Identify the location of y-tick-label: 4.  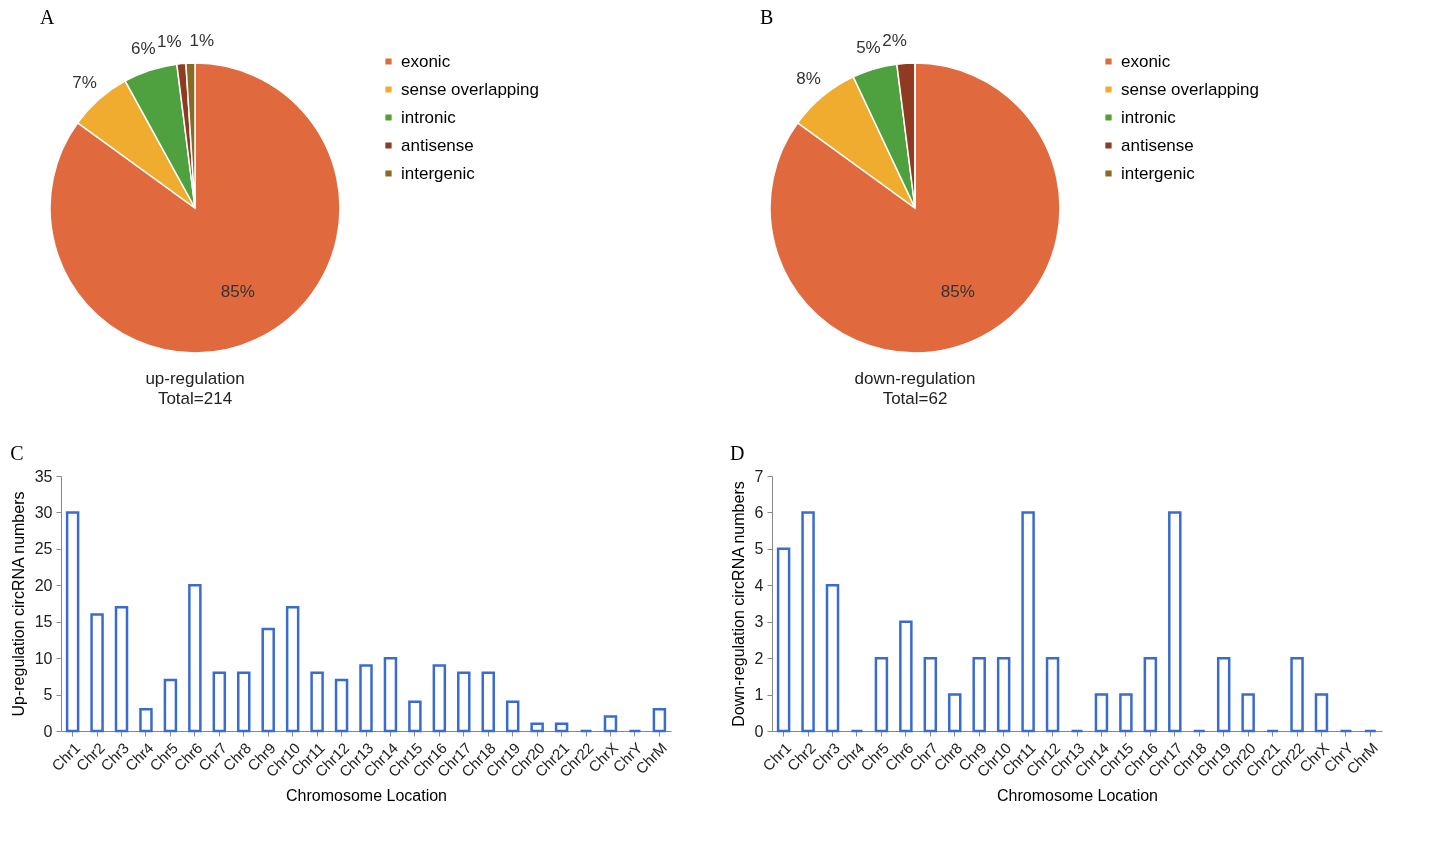
(759, 585).